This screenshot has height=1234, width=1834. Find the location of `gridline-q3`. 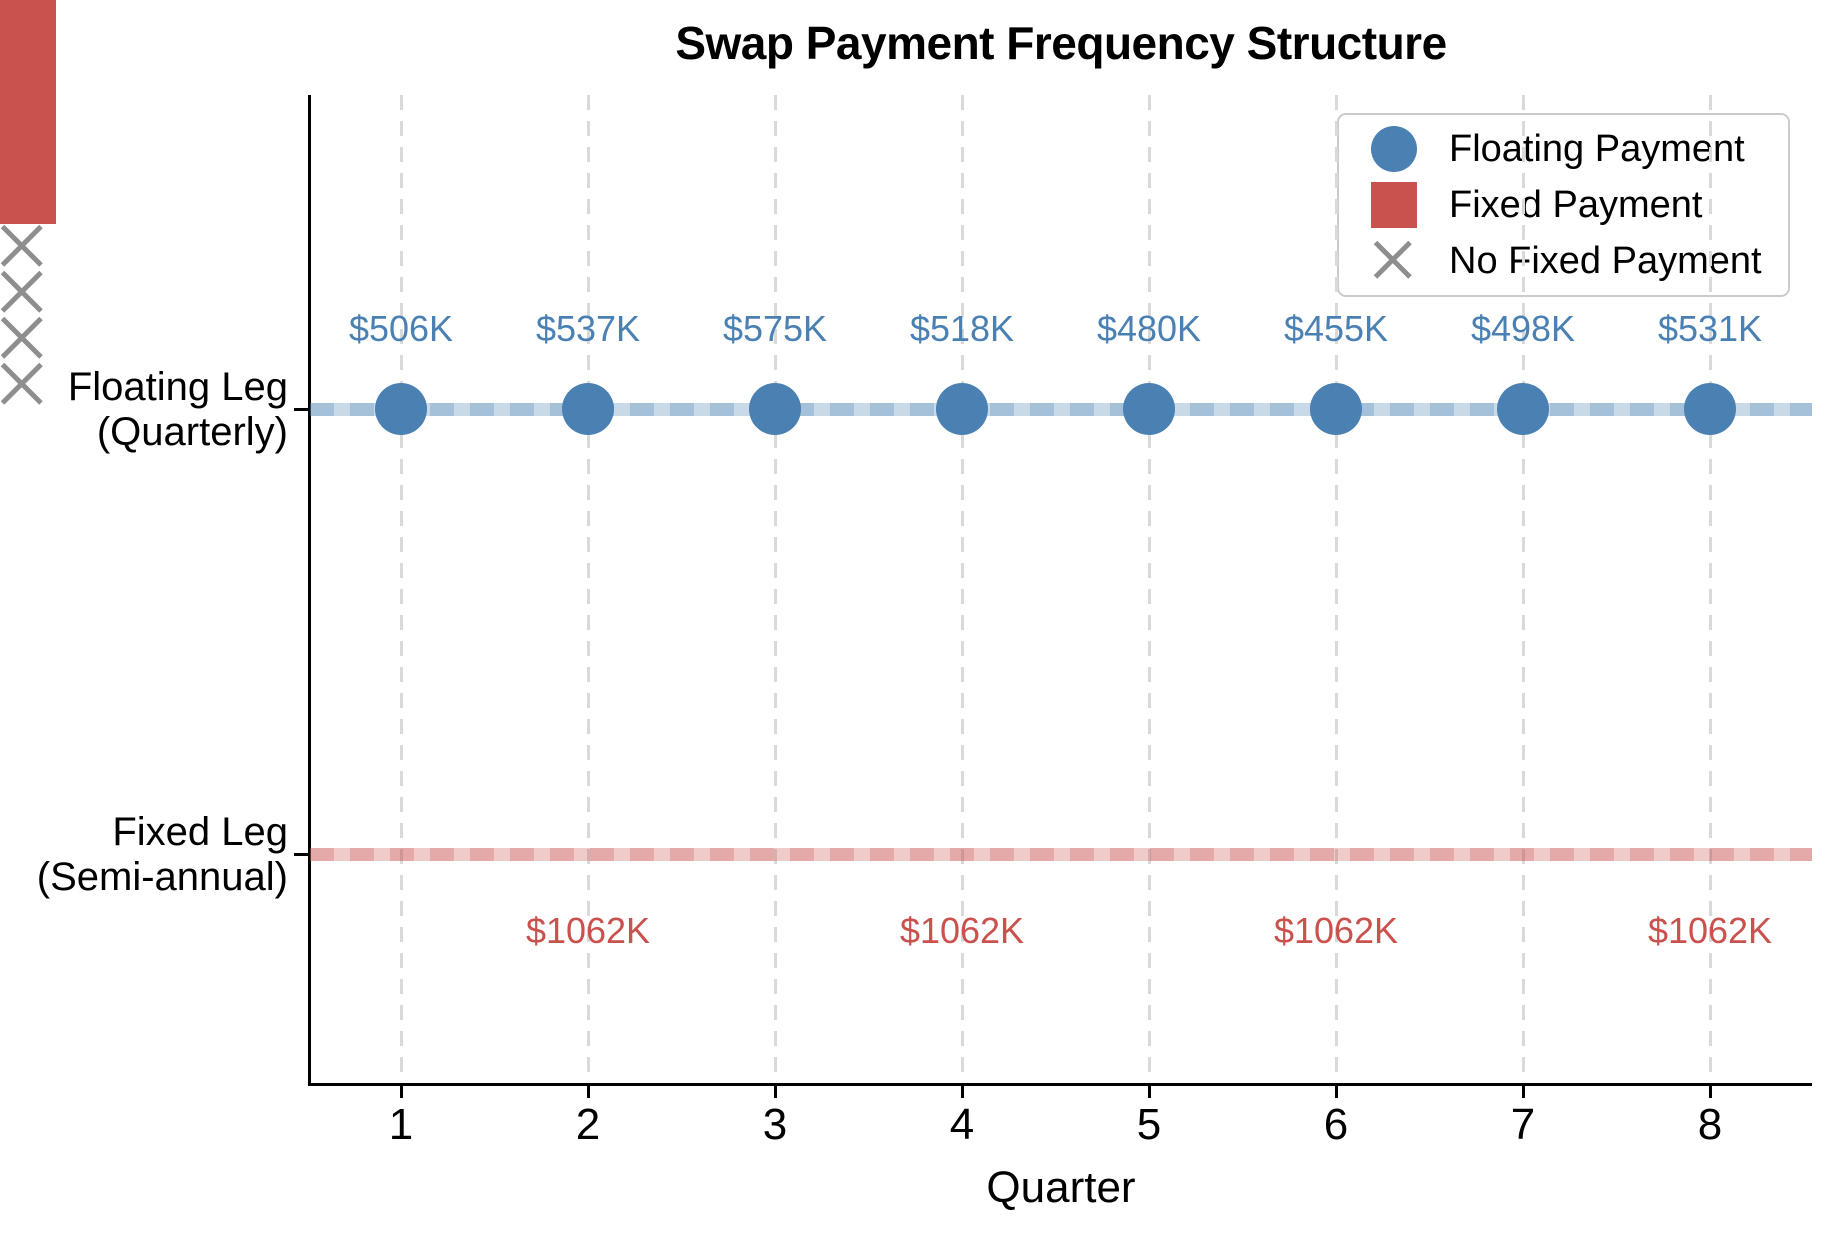

gridline-q3 is located at coordinates (775, 589).